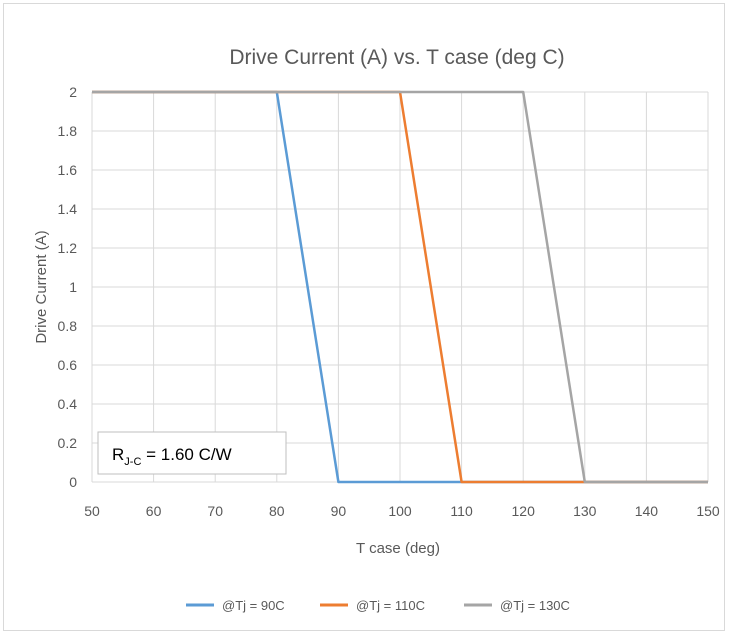 This screenshot has height=635, width=732. Describe the element at coordinates (68, 365) in the screenshot. I see `y-tick-label: 0.6` at that location.